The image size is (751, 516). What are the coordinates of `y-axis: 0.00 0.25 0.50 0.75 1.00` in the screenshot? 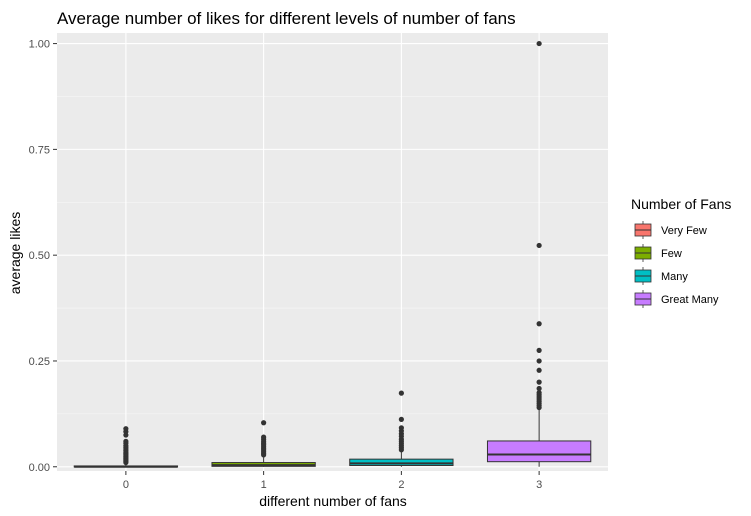 It's located at (43, 256).